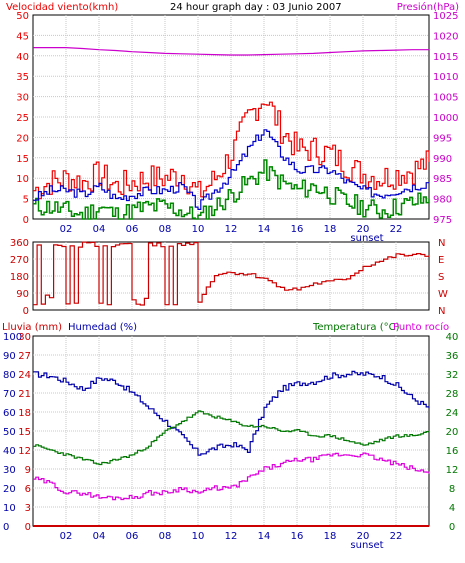 The height and width of the screenshot is (563, 465). What do you see at coordinates (198, 229) in the screenshot?
I see `wind-x-tick: 10` at bounding box center [198, 229].